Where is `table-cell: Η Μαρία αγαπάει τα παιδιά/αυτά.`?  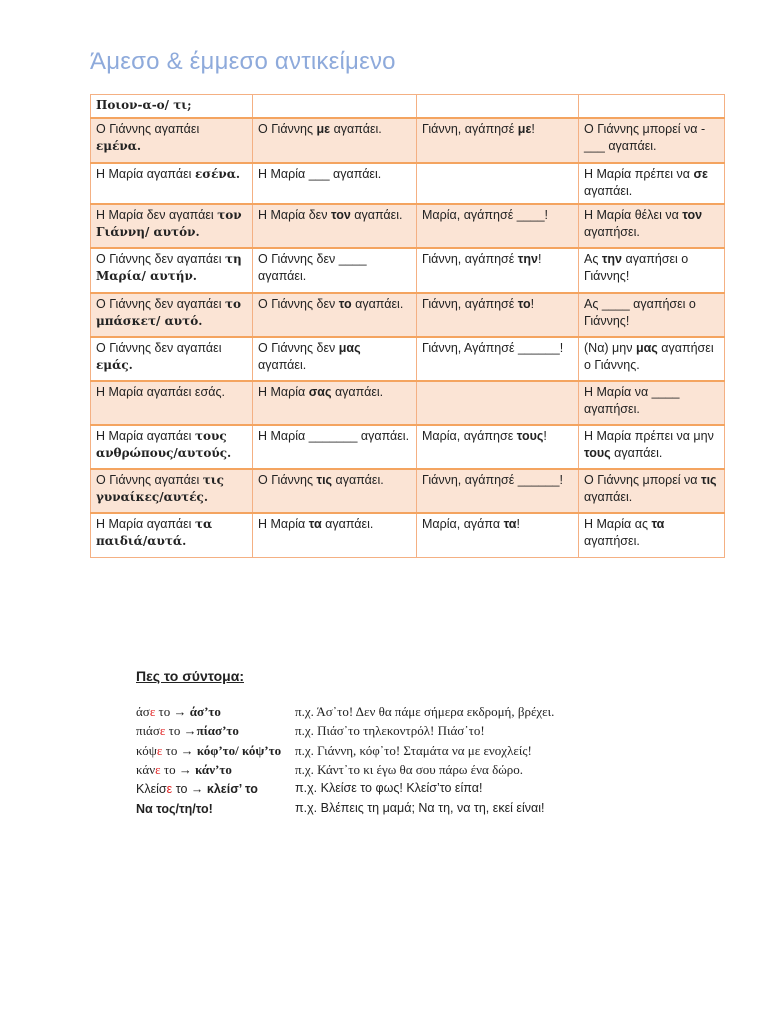
table-cell: Η Μαρία αγαπάει τα παιδιά/αυτά. is located at coordinates (171, 535).